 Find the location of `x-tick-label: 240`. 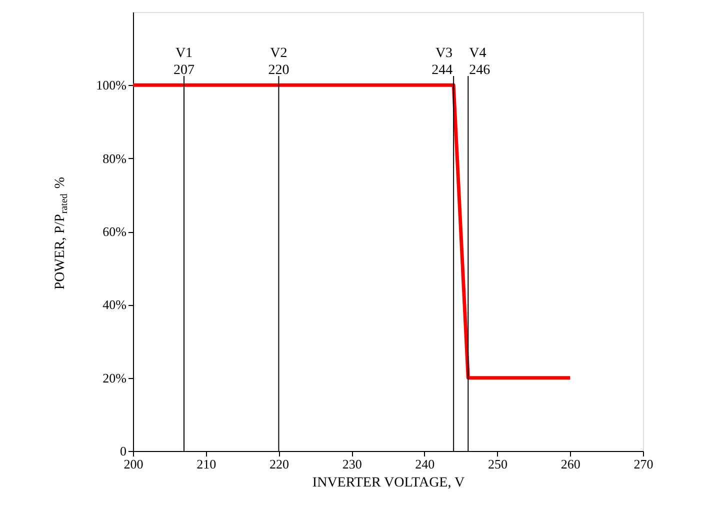

x-tick-label: 240 is located at coordinates (425, 464).